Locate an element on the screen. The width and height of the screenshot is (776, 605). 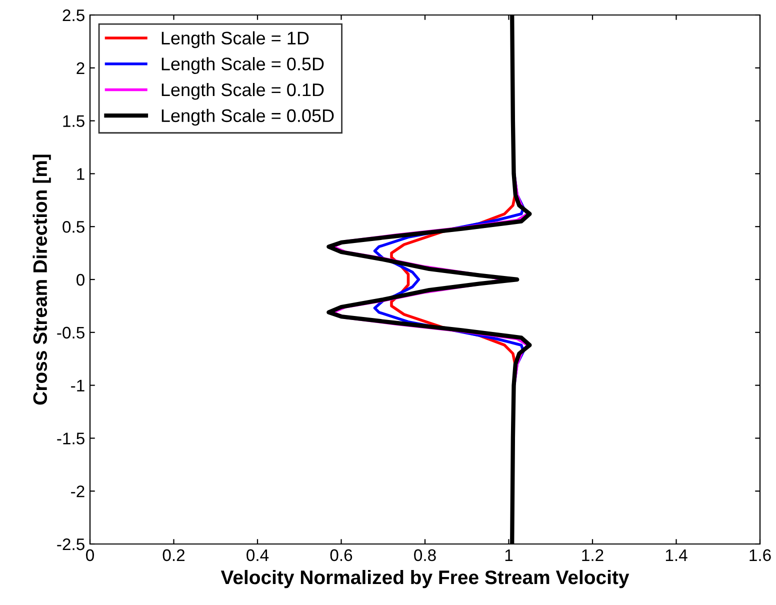
x-tick-label: 1.6 is located at coordinates (760, 555).